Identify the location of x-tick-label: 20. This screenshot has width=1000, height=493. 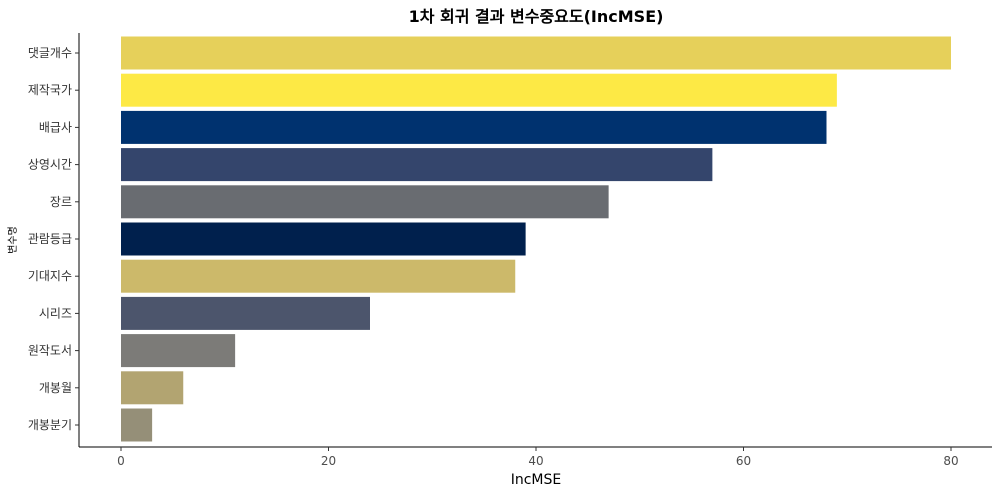
(328, 461).